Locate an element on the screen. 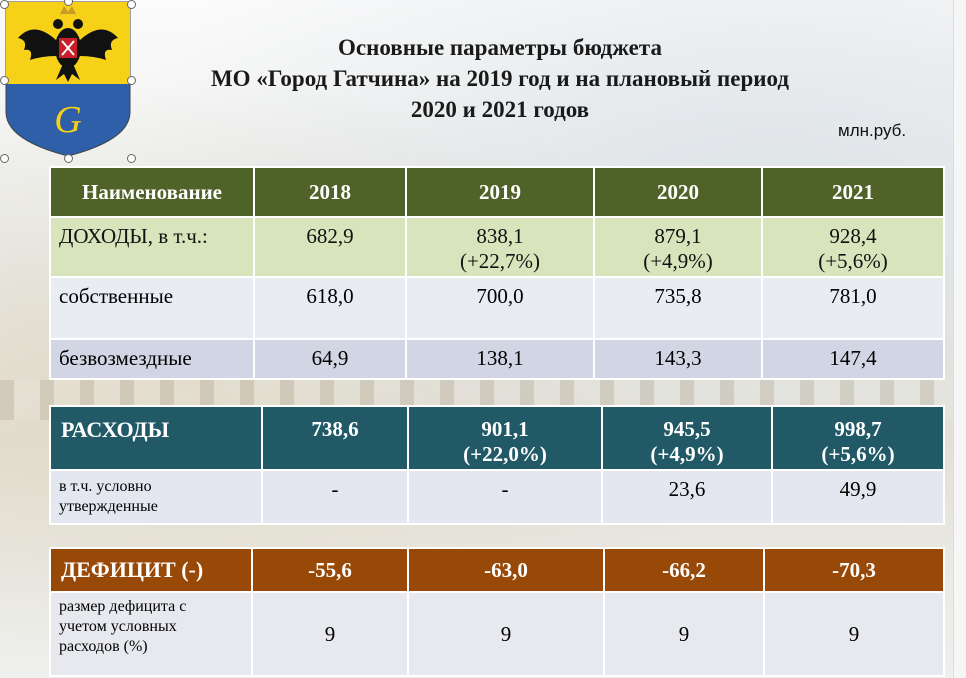 The height and width of the screenshot is (678, 966). cell-def-2021: -70,3 is located at coordinates (854, 570).